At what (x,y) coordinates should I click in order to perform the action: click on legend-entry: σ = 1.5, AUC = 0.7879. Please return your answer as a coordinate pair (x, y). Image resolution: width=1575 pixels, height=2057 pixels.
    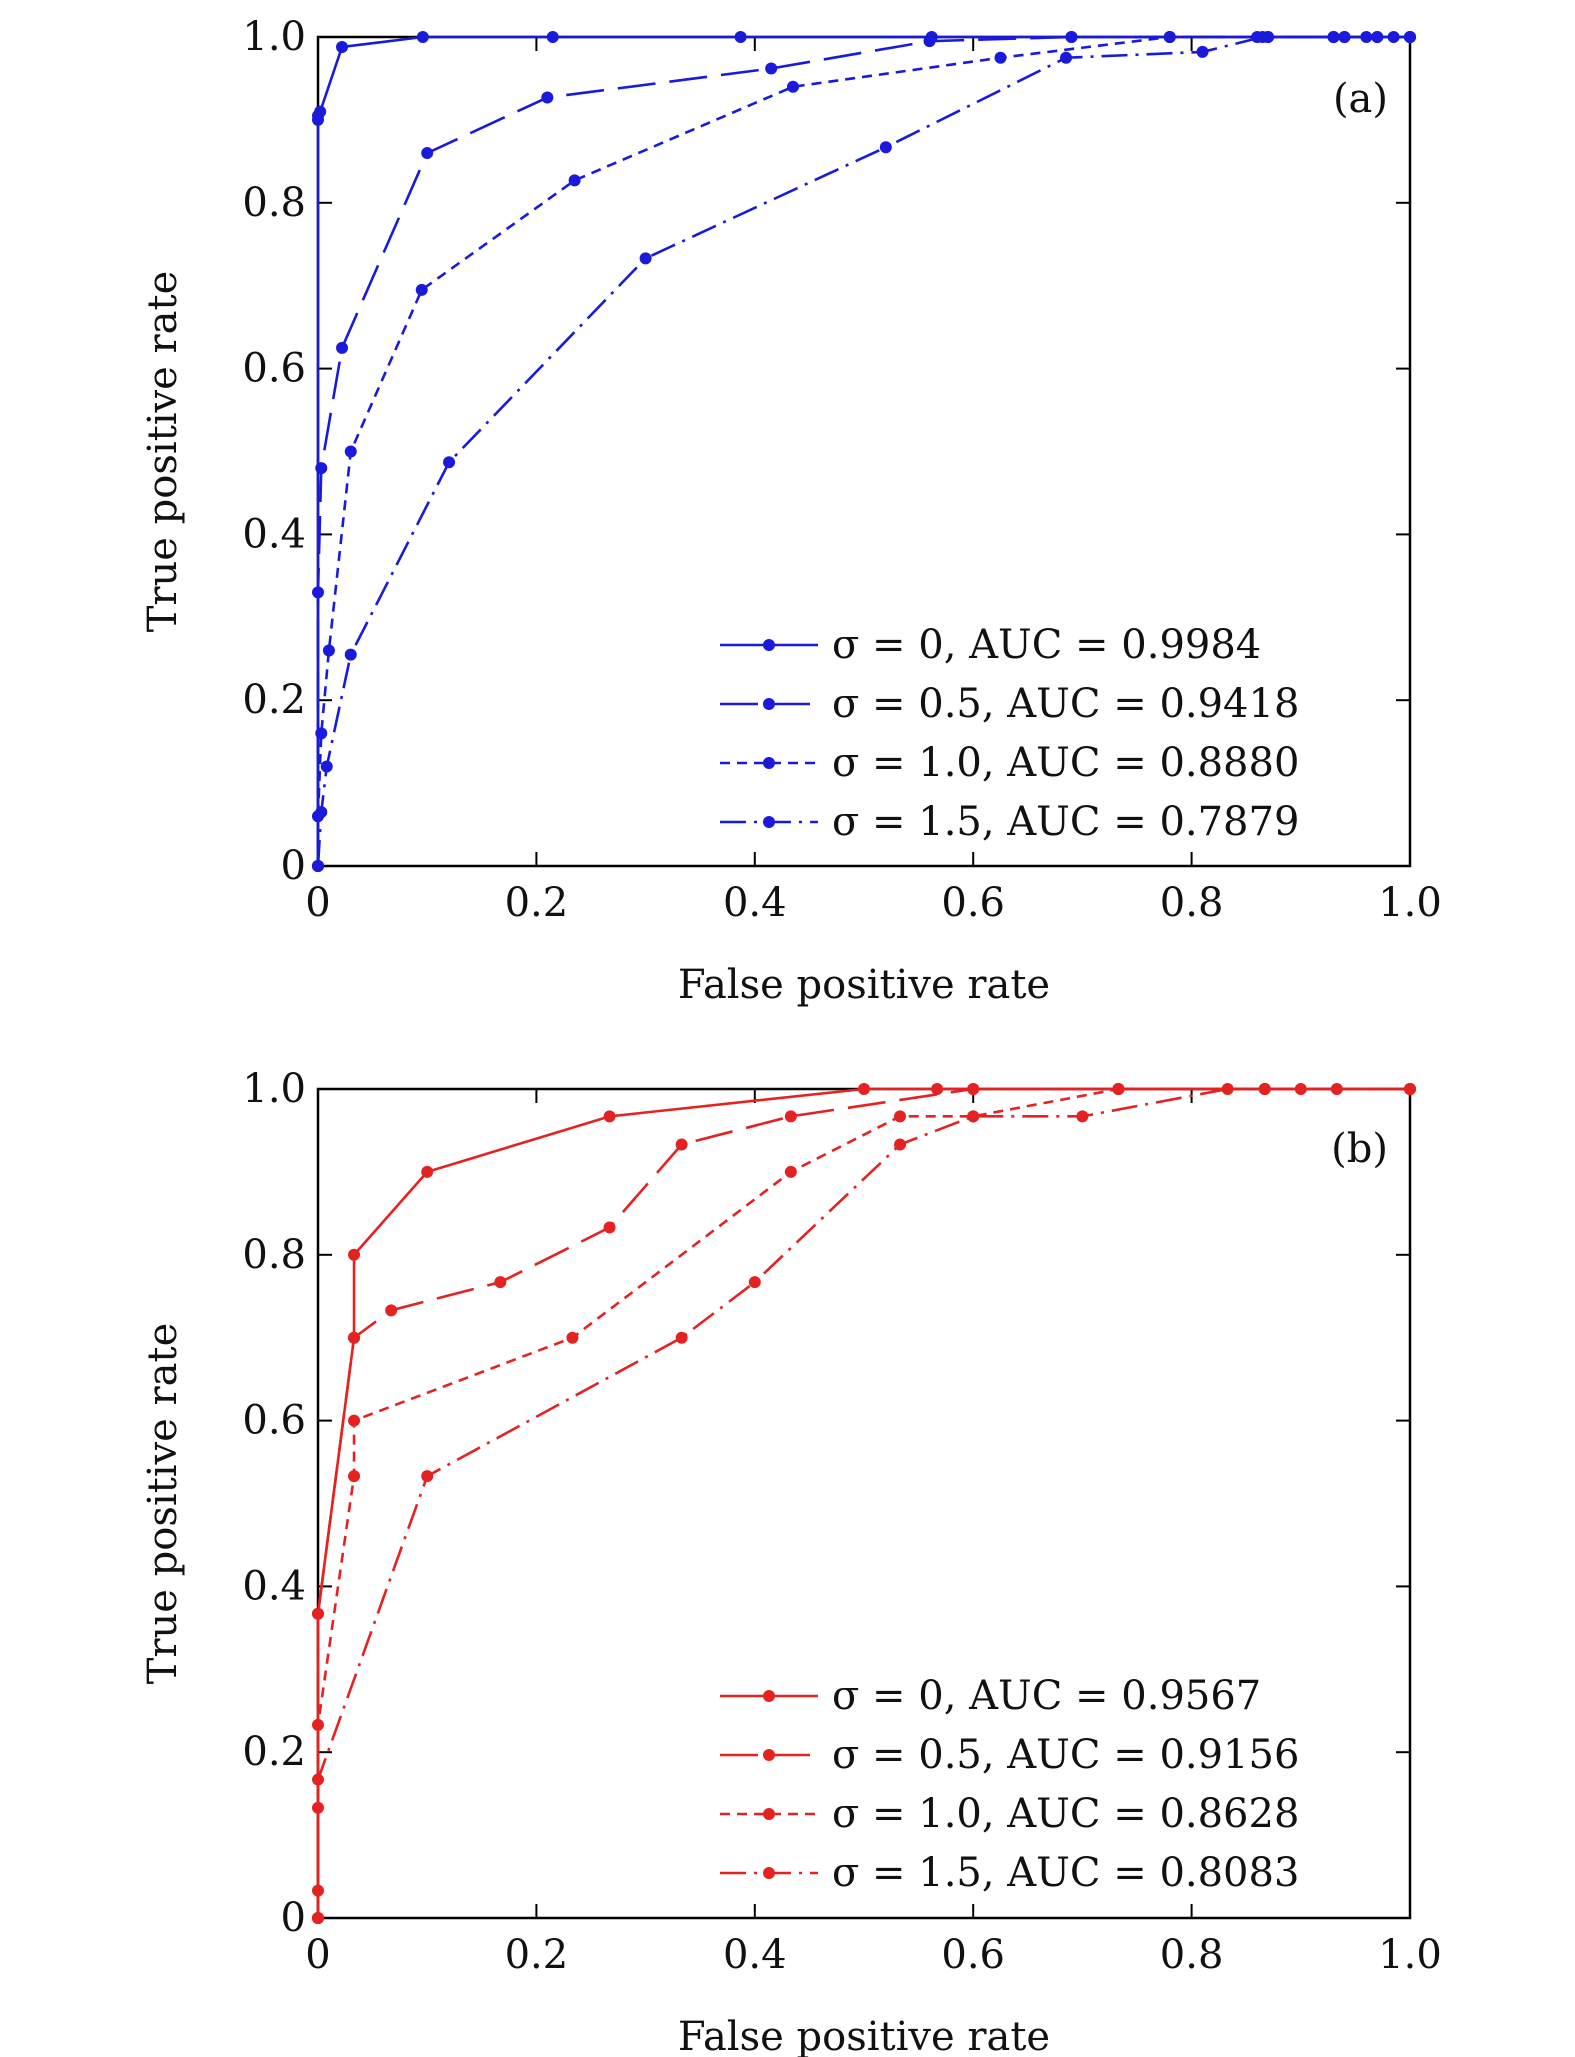
    Looking at the image, I should click on (1009, 822).